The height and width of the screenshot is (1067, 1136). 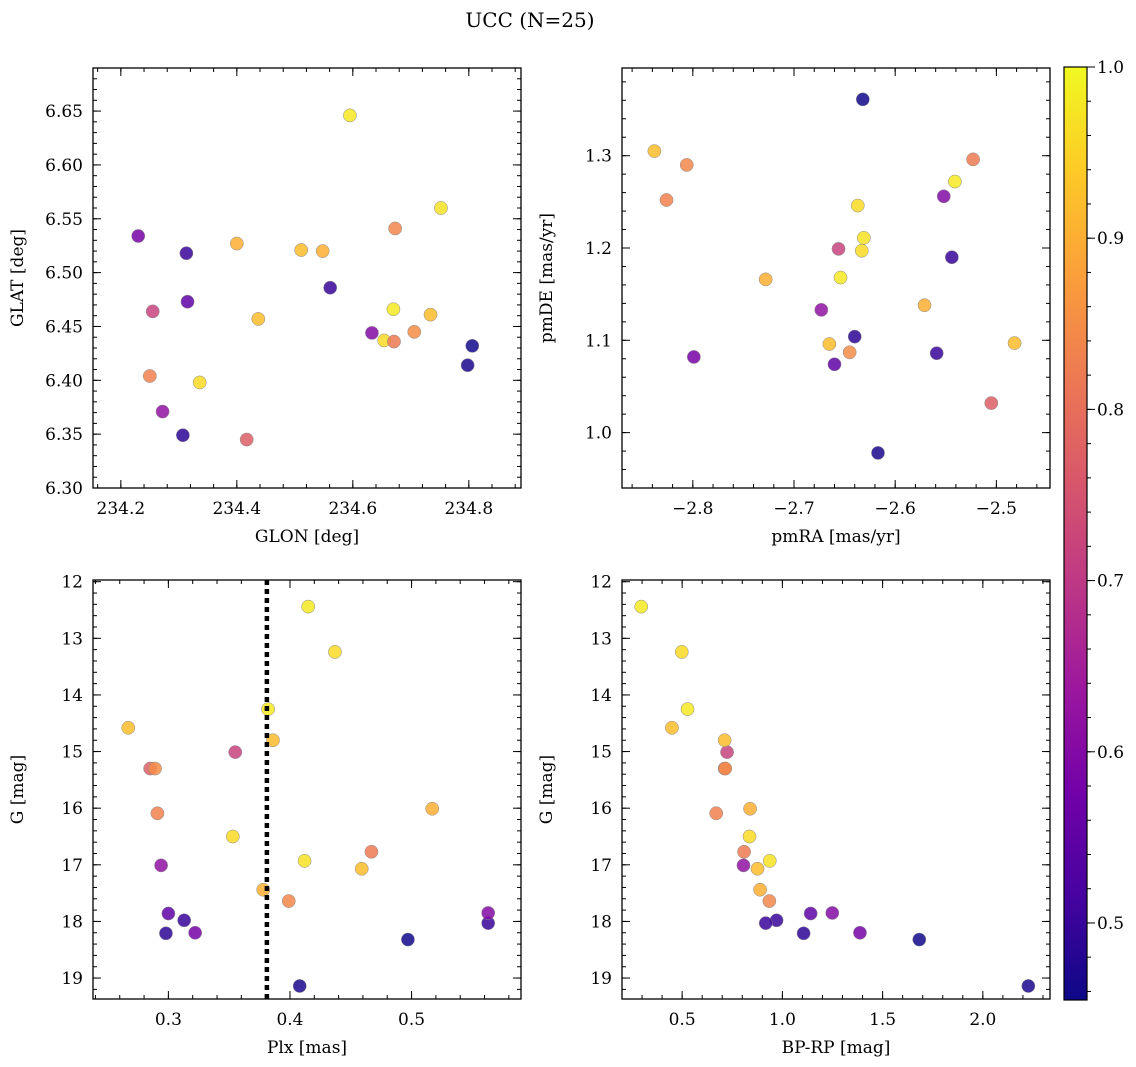 I want to click on y-tick-label: 1.1, so click(x=598, y=341).